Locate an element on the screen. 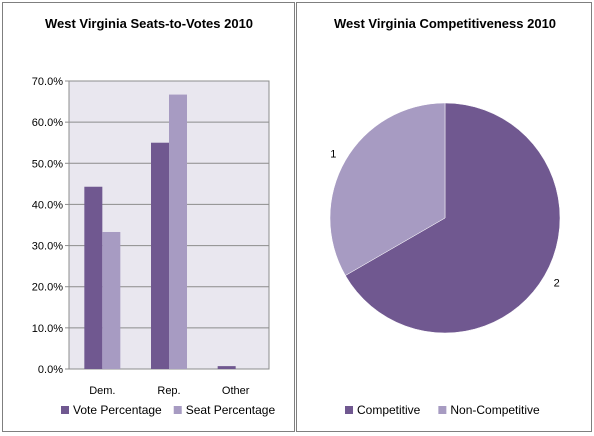  pie-data-label: 1 is located at coordinates (333, 155).